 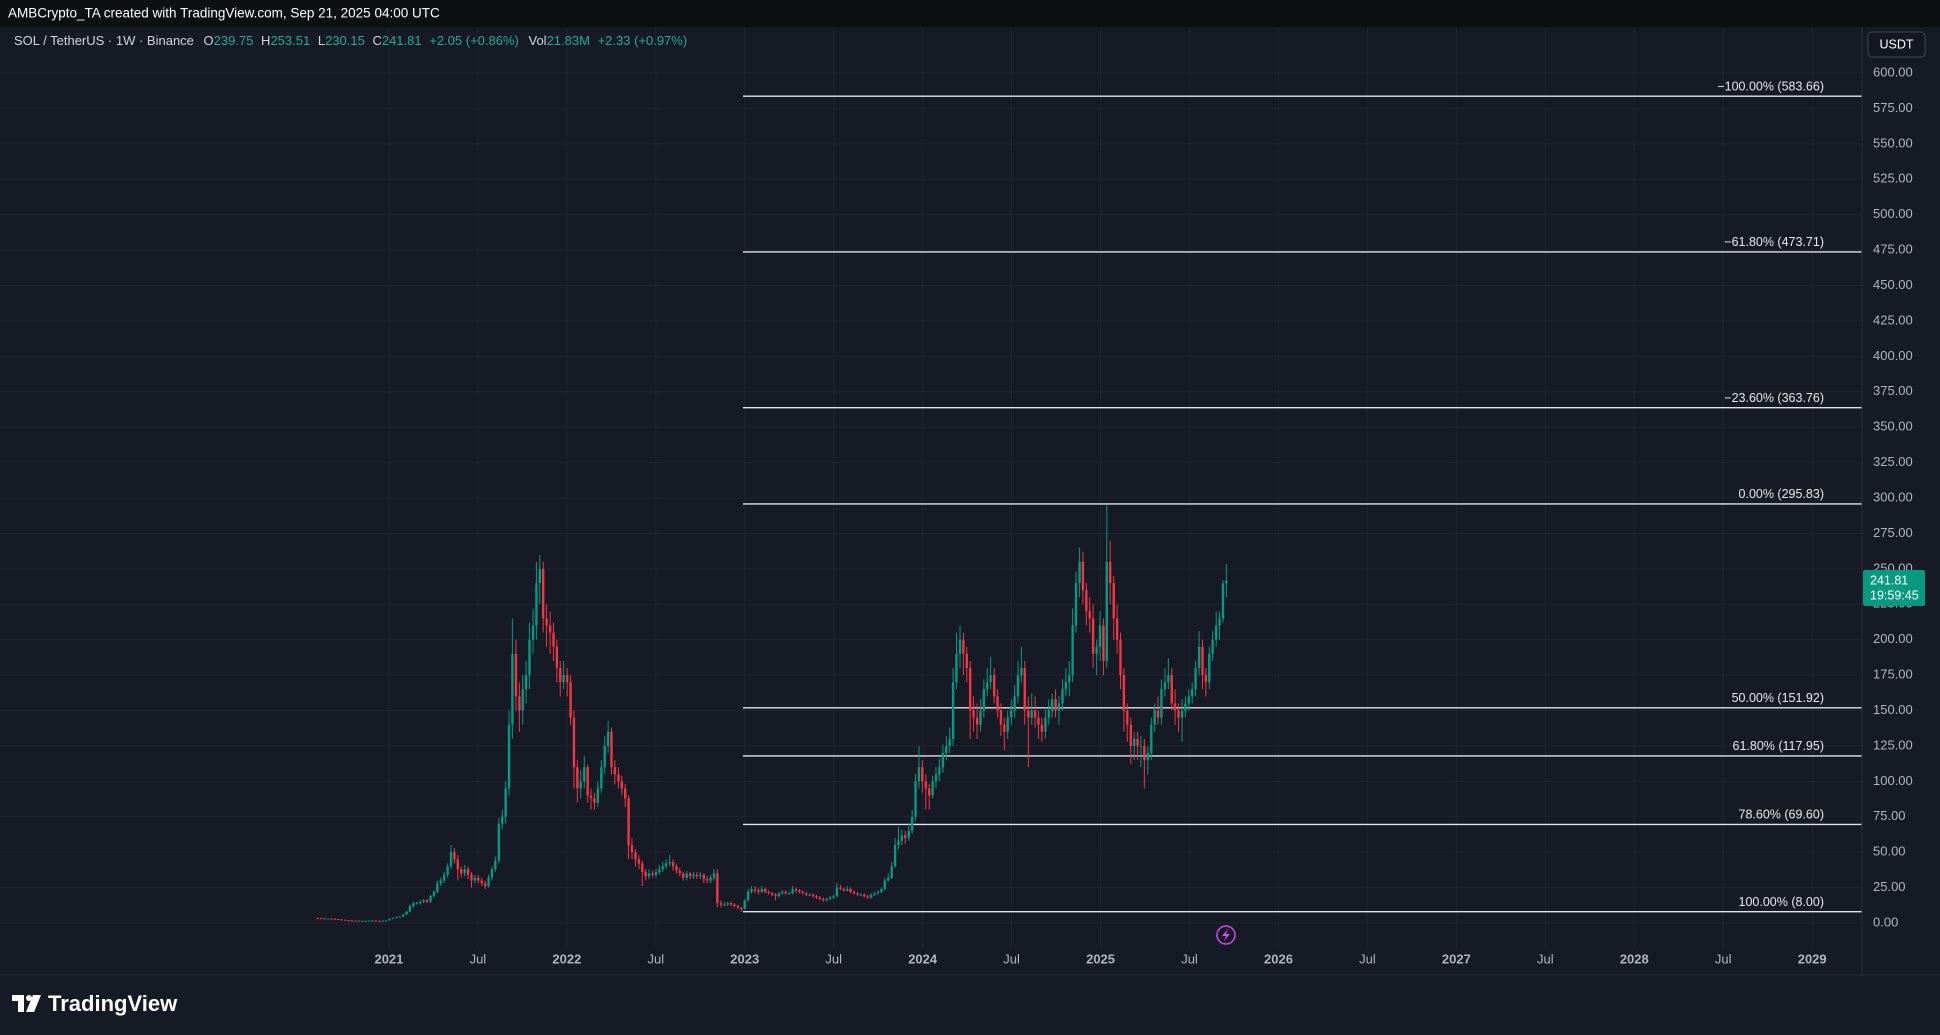 I want to click on x-tick-label: 2027, so click(x=1456, y=958).